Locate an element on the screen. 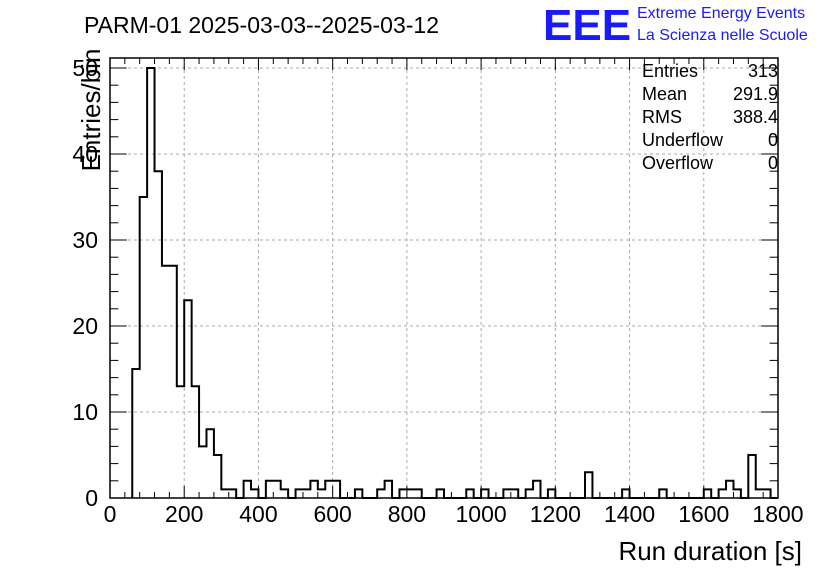 The width and height of the screenshot is (836, 572). y-tick-label: 30 is located at coordinates (85, 240).